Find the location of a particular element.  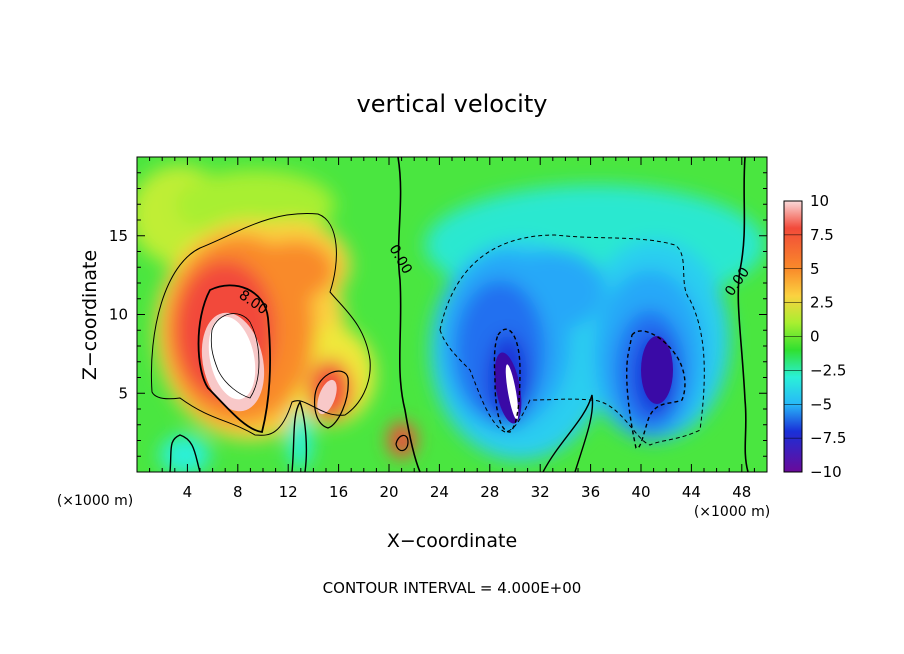

x-tick-label: 24 is located at coordinates (439, 492).